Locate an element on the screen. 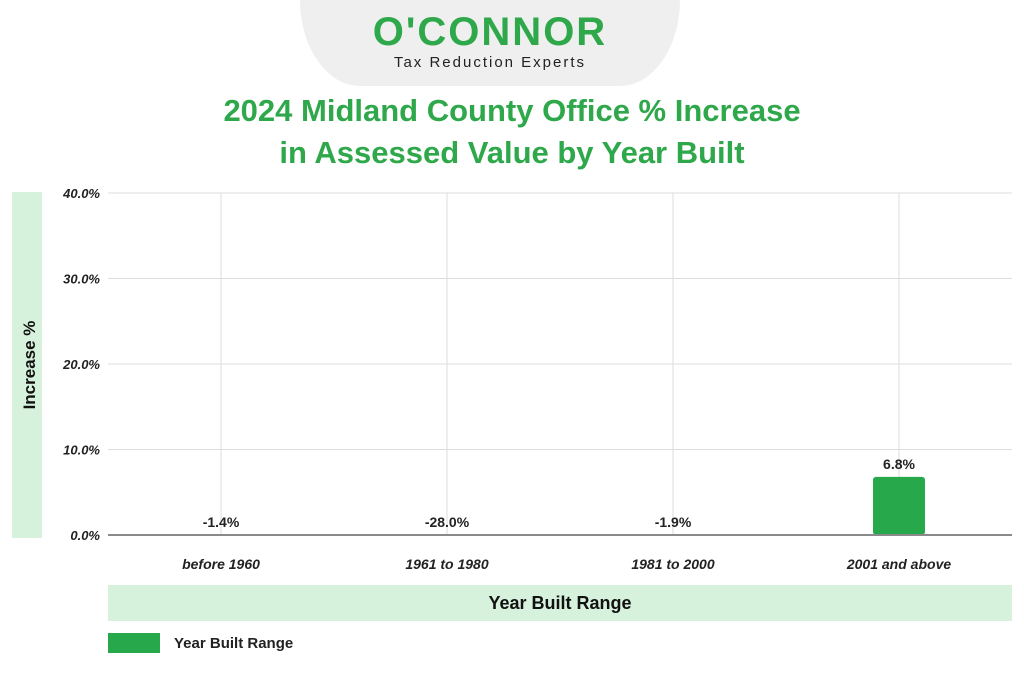  data-label: -1.4% is located at coordinates (221, 522).